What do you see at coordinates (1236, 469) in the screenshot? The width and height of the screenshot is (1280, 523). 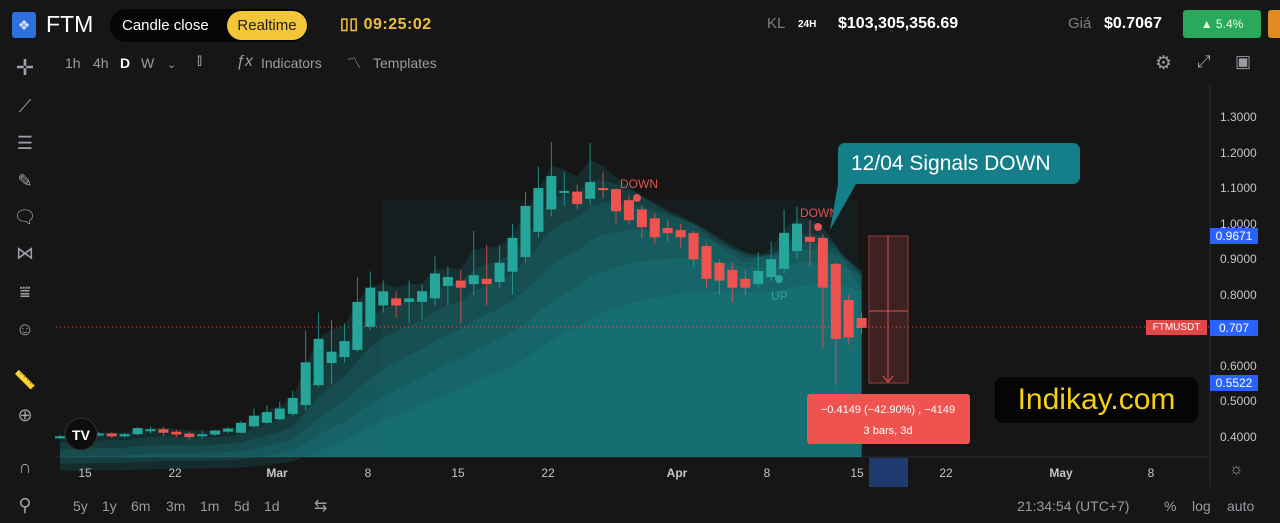 I see `axis-settings-icon: ☼` at bounding box center [1236, 469].